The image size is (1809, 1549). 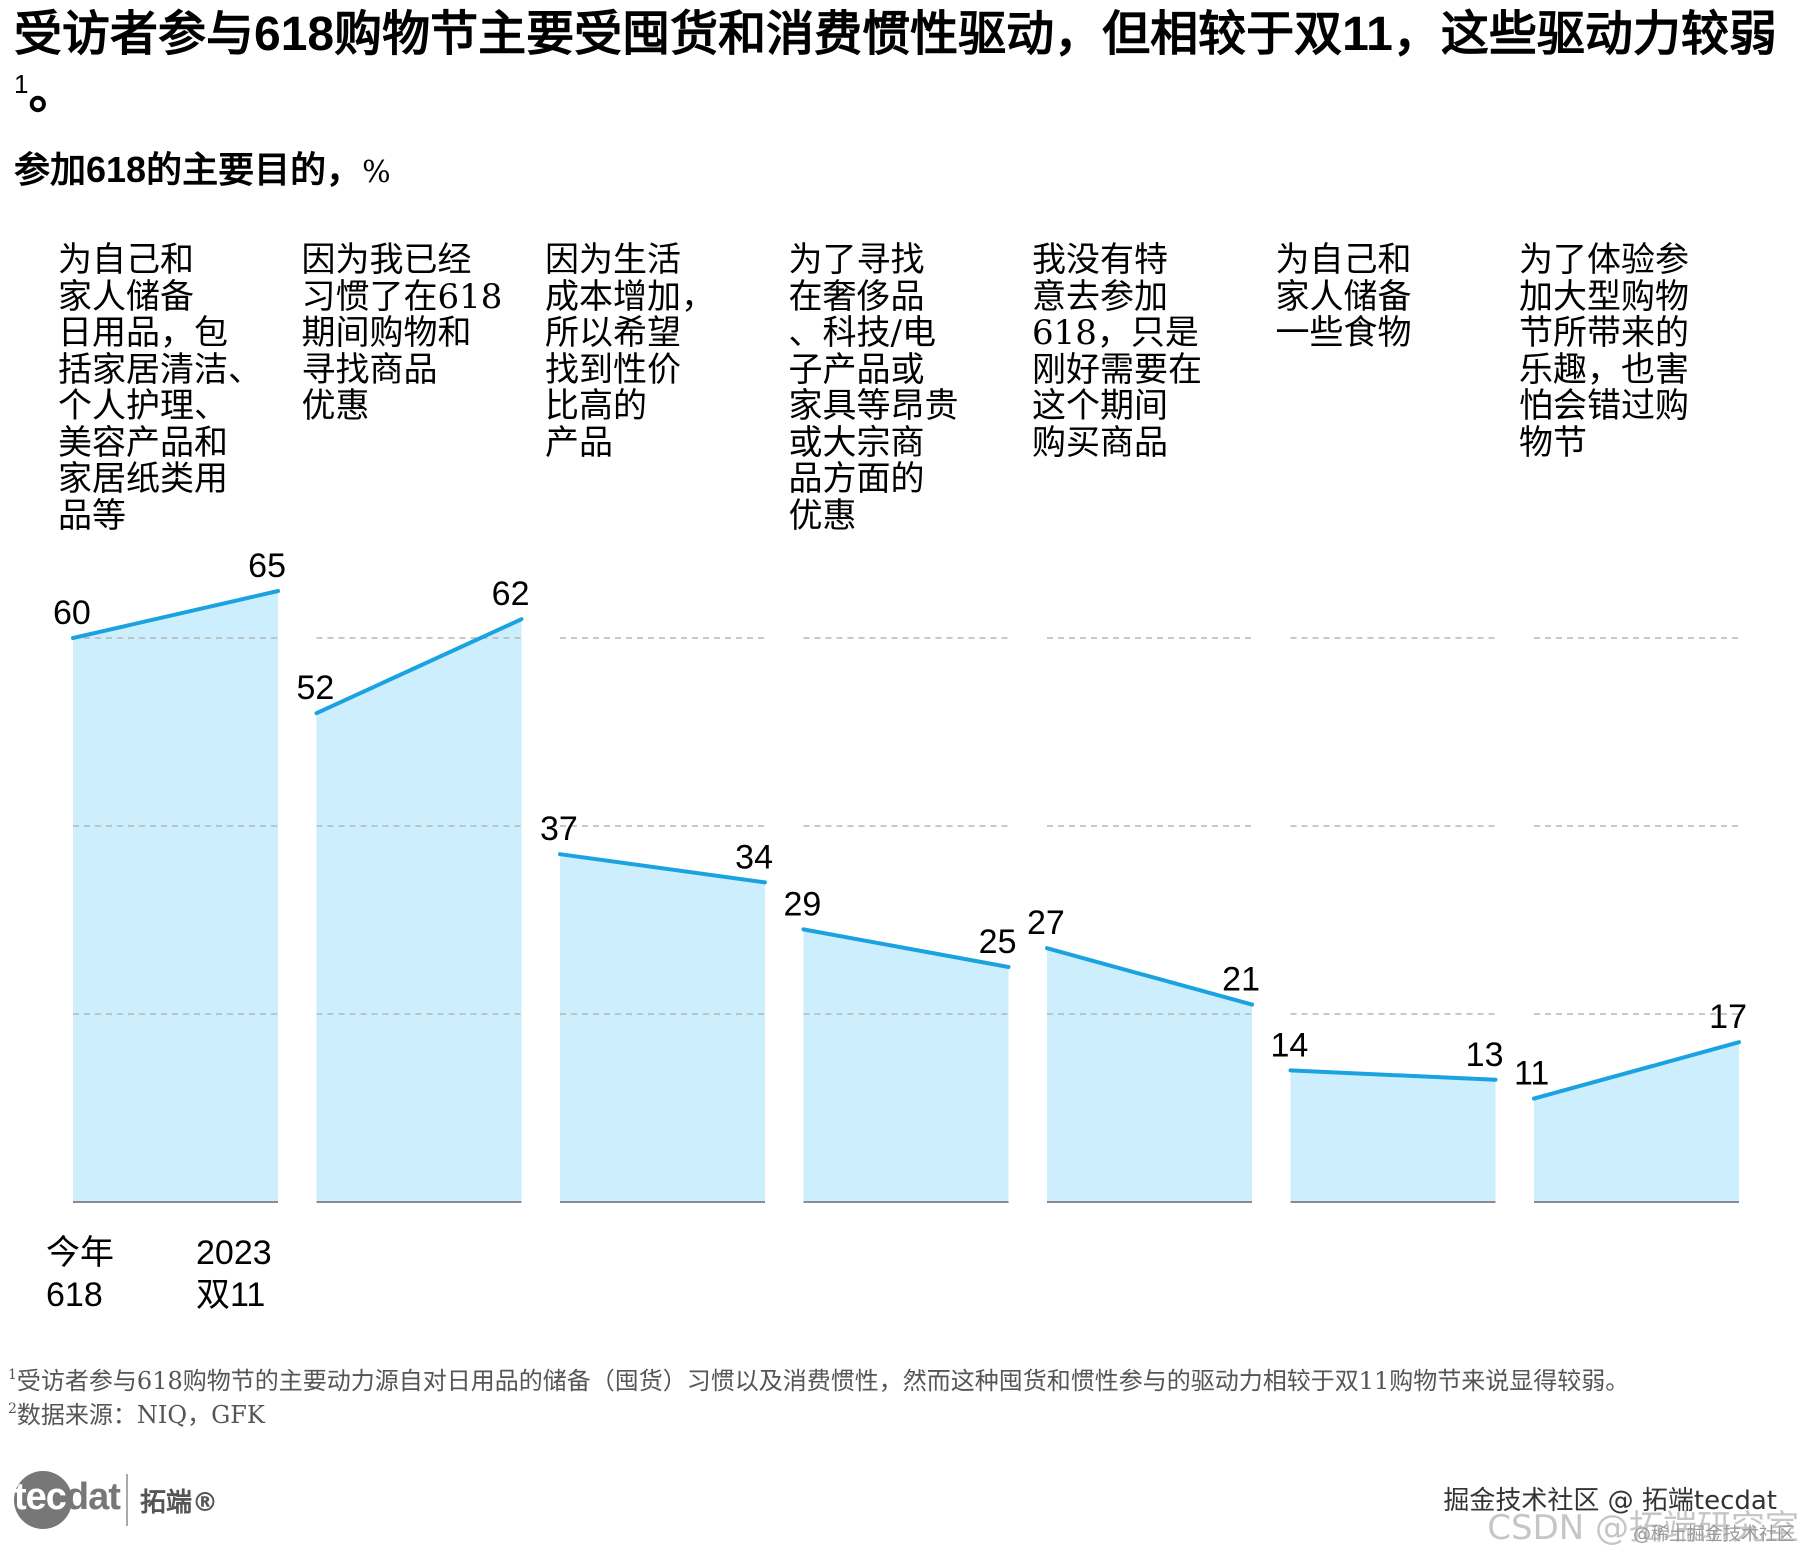 I want to click on category-label: 为了寻找 在奢侈品 、科技/电 子产品或 家具等昂贵 或大宗商 品方面的 优惠, so click(x=873, y=388).